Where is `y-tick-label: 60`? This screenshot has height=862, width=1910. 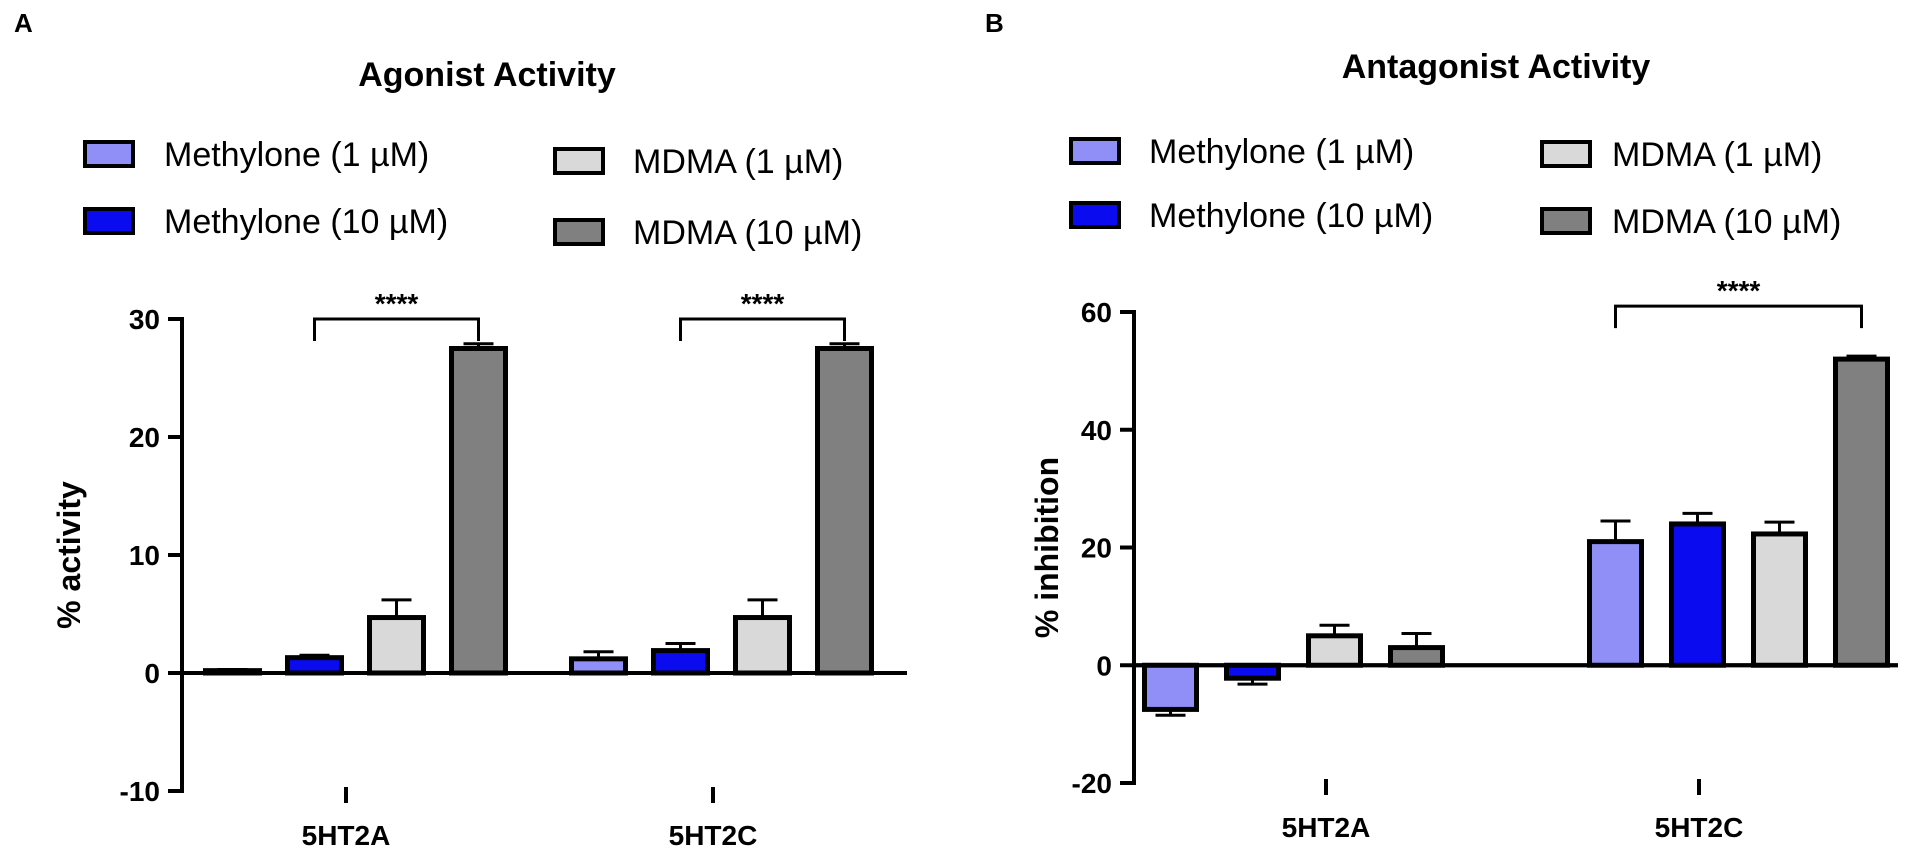
y-tick-label: 60 is located at coordinates (1096, 312).